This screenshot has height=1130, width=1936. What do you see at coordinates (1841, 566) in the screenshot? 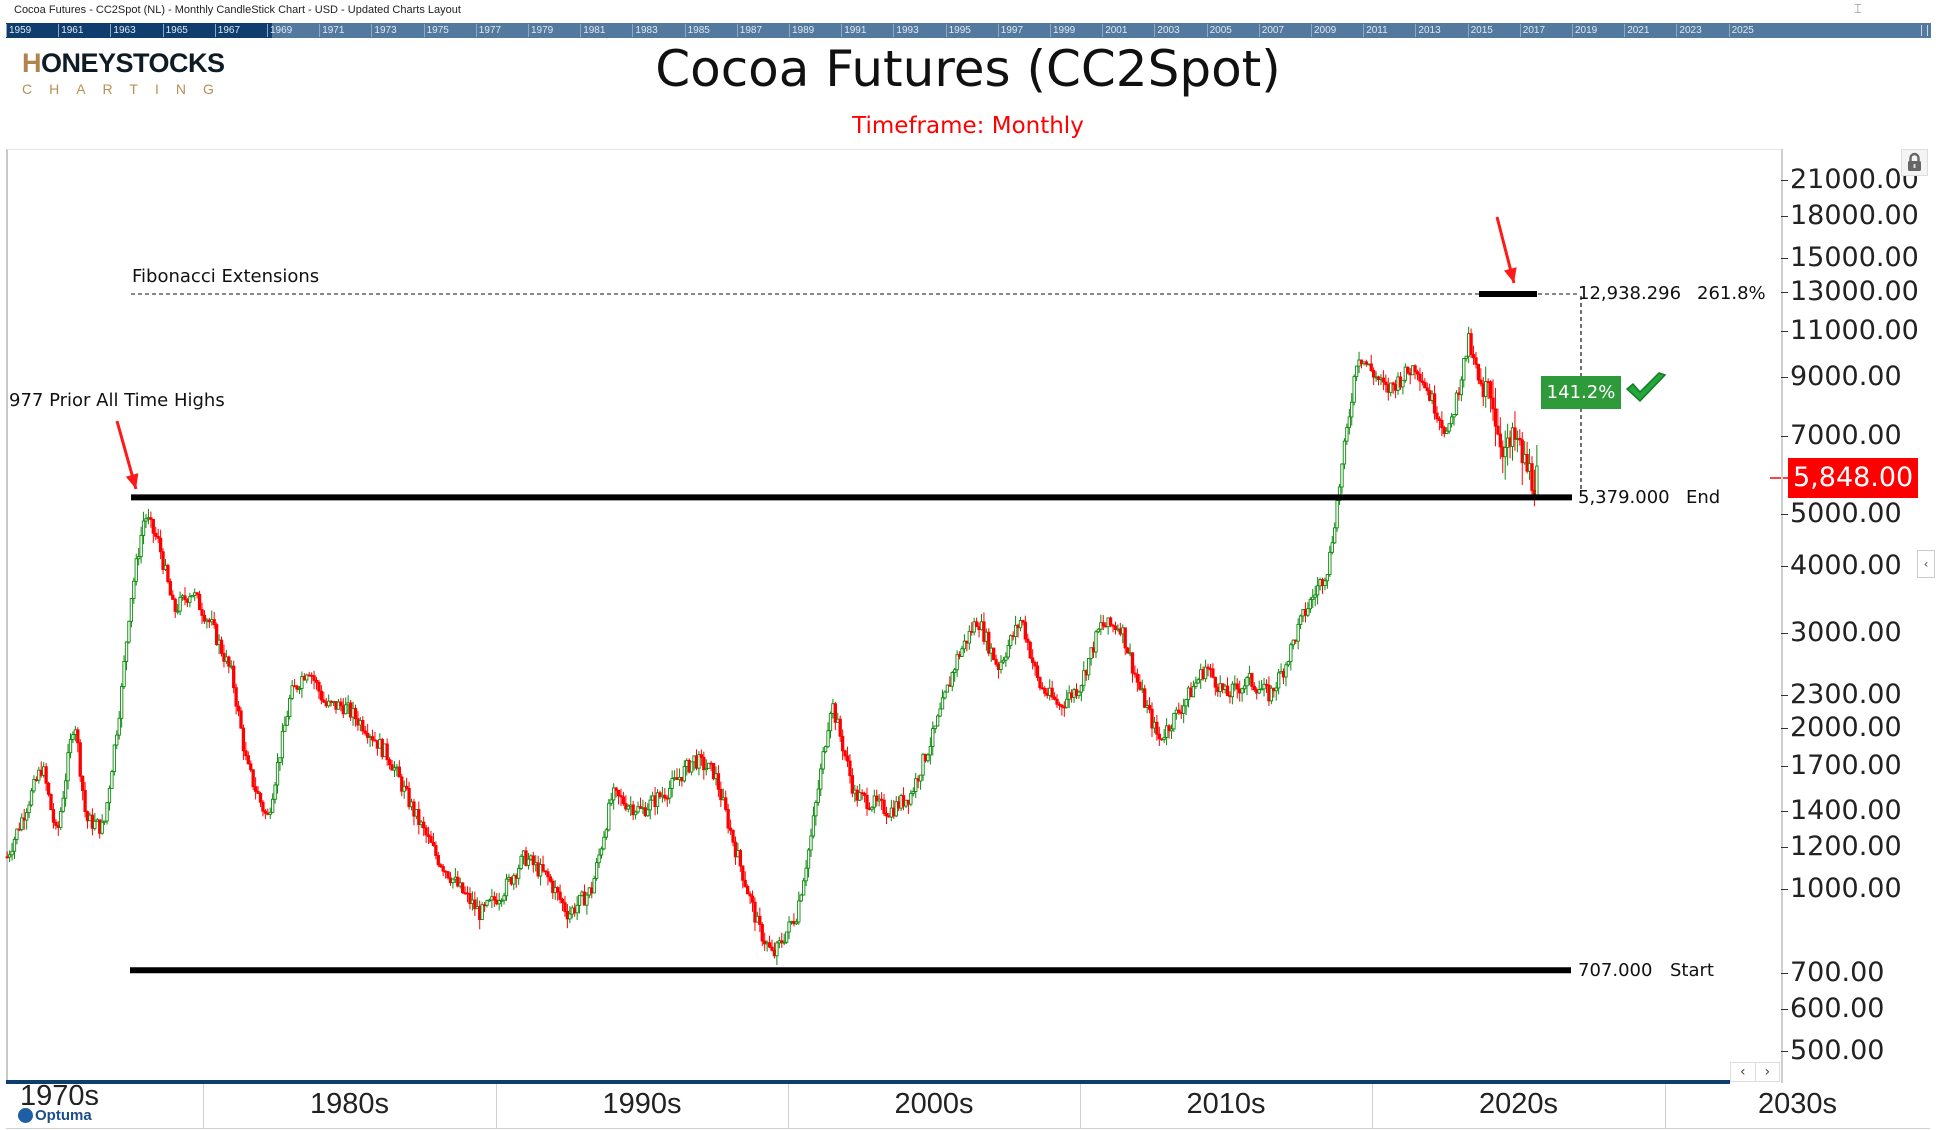
I see `price-tick-label: 4000.00` at bounding box center [1841, 566].